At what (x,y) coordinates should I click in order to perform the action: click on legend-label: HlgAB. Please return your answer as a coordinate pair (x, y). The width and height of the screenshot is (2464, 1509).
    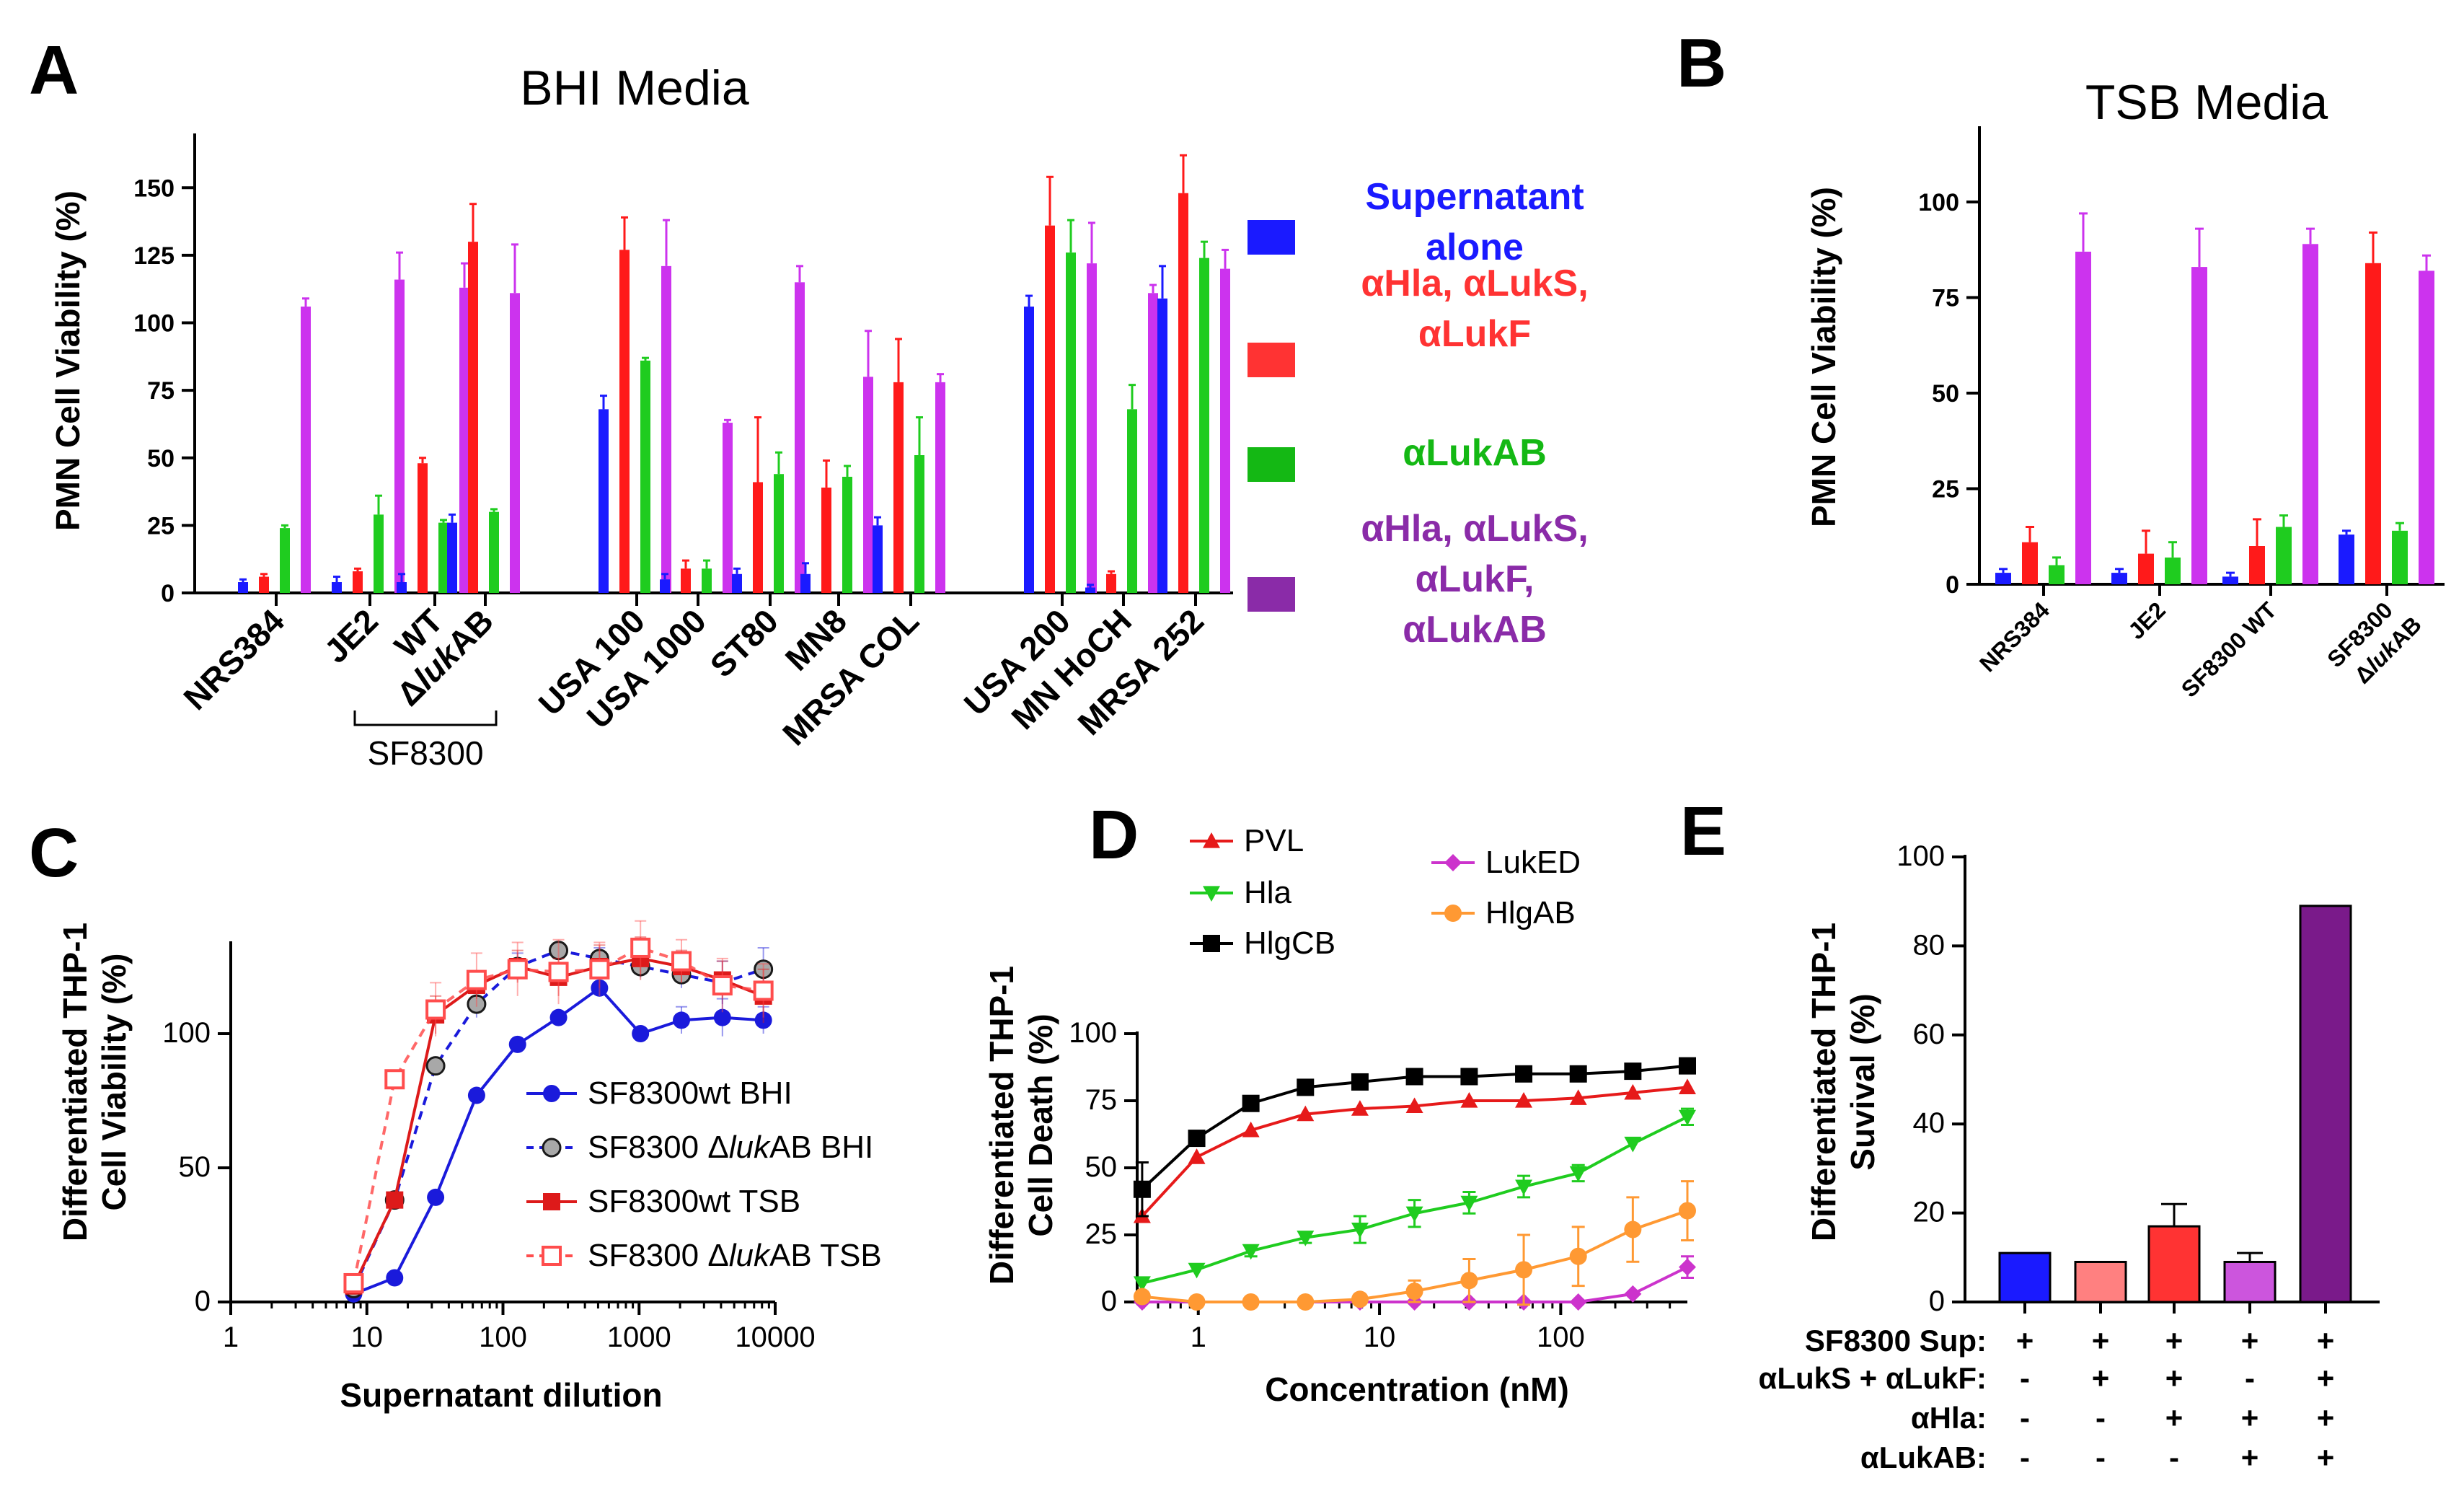
    Looking at the image, I should click on (1530, 913).